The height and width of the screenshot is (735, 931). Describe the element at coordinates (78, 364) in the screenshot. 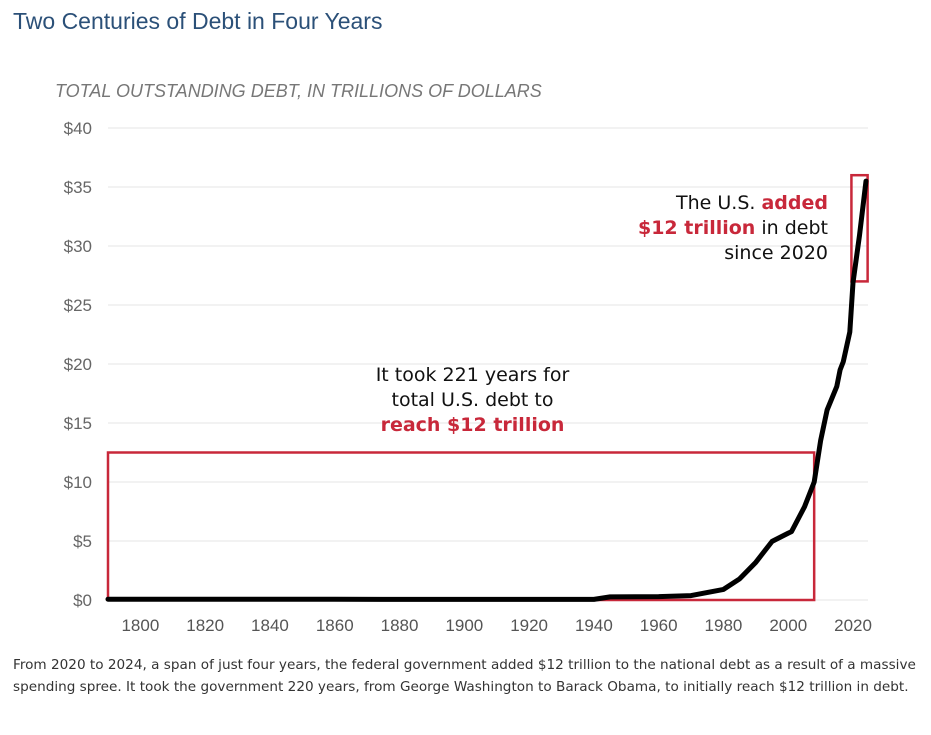

I see `y-tick-label: $20` at that location.